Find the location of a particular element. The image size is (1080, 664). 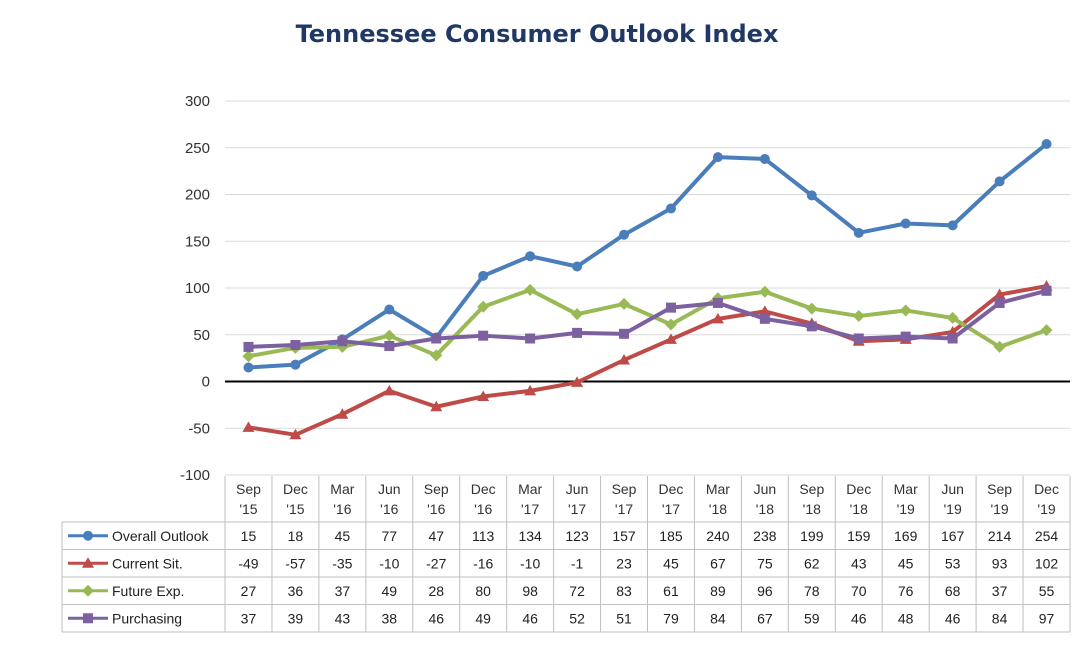

table-cell: 240 is located at coordinates (718, 536).